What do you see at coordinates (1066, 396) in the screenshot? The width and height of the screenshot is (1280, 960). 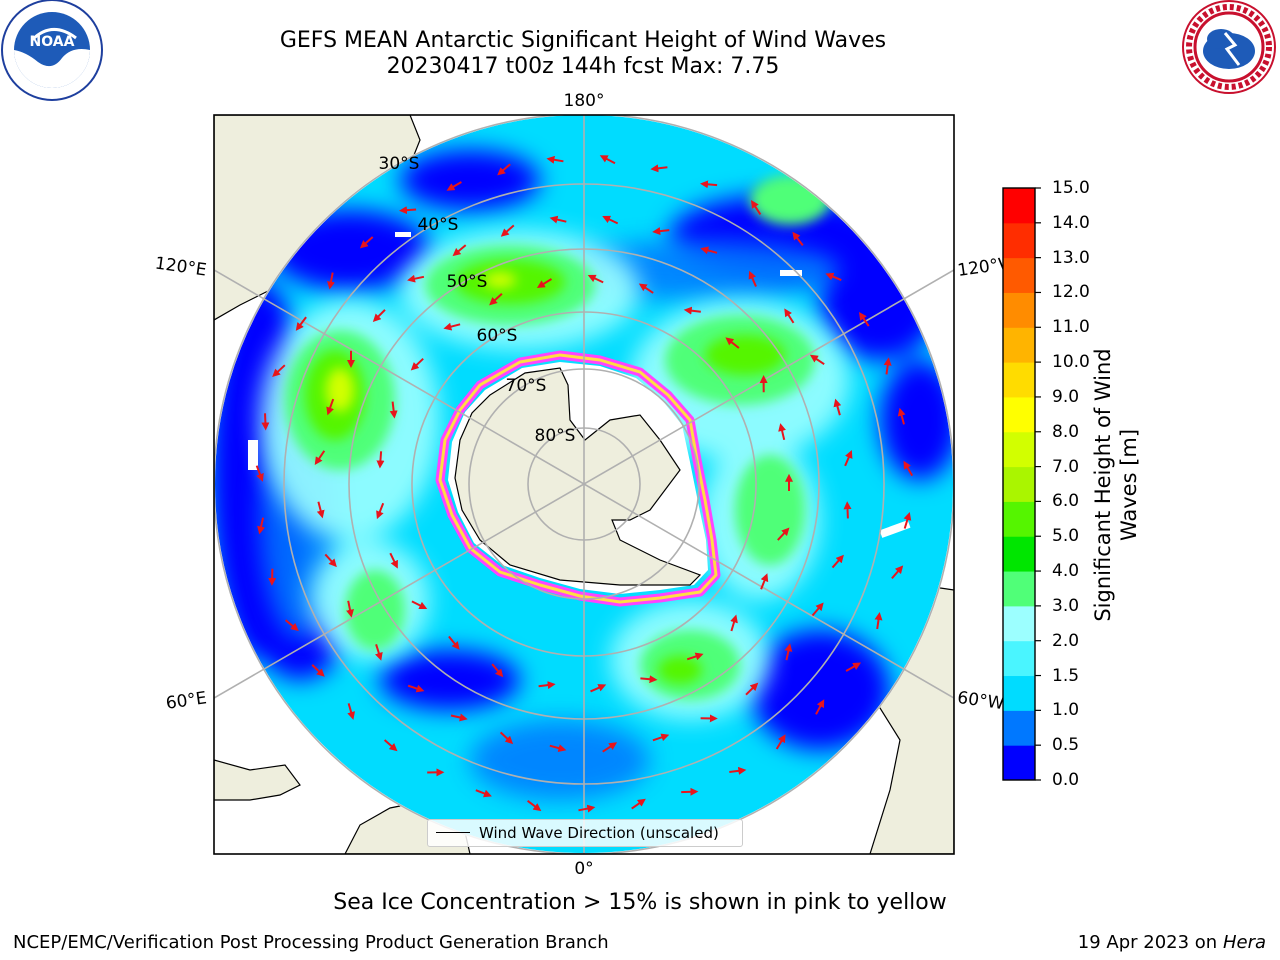 I see `colorbar-tick-label: 9.0` at bounding box center [1066, 396].